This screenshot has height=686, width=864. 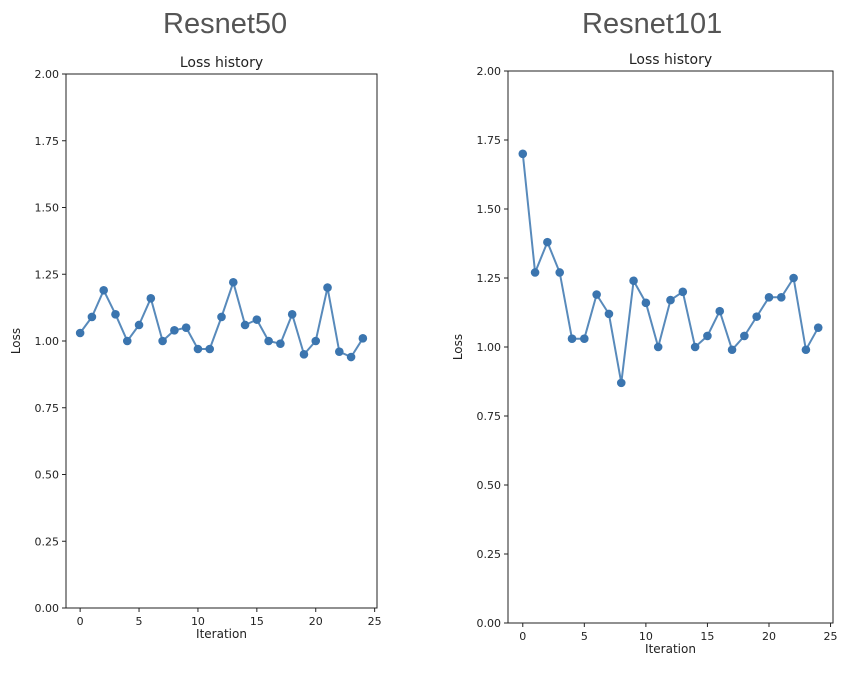 I want to click on resnet50-xtick-label: 0, so click(x=80, y=621).